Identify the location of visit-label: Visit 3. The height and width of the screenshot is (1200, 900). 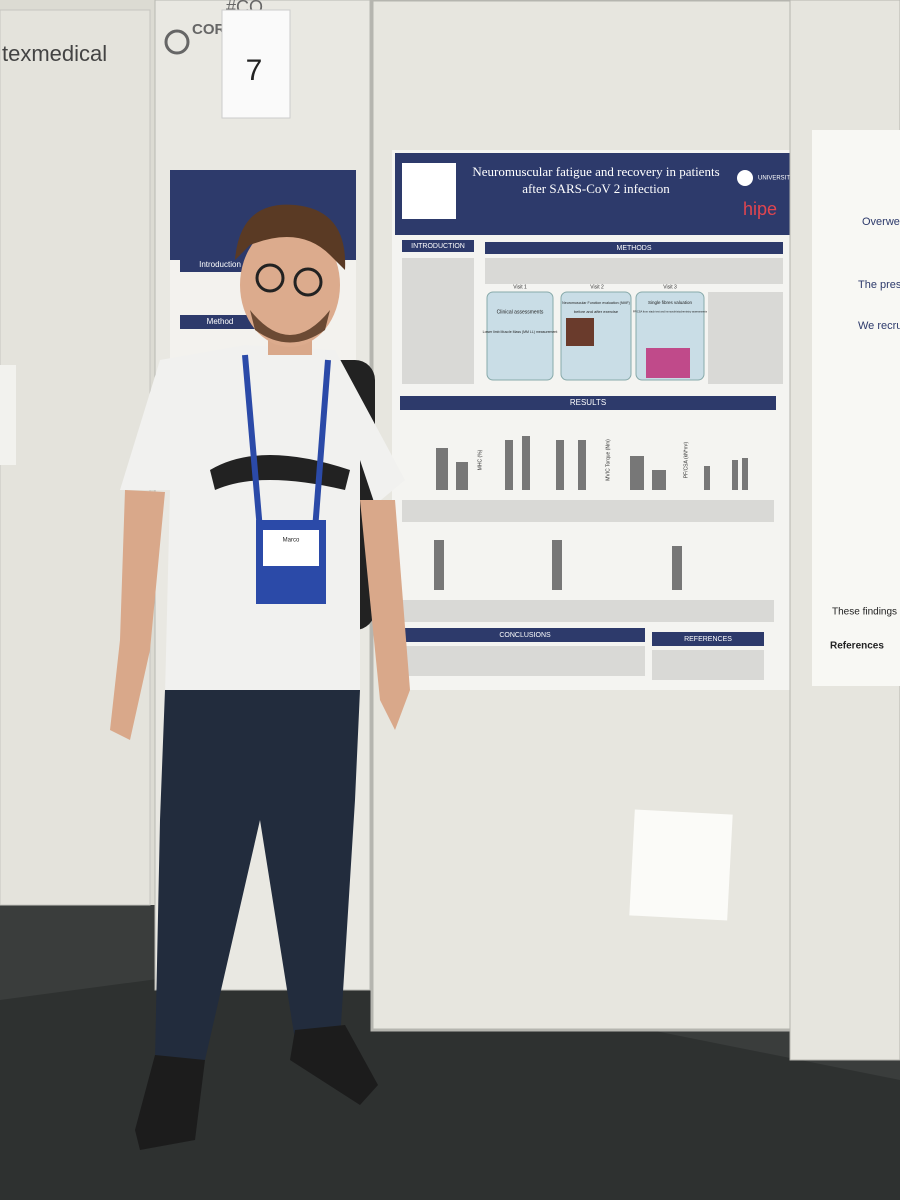
(670, 287).